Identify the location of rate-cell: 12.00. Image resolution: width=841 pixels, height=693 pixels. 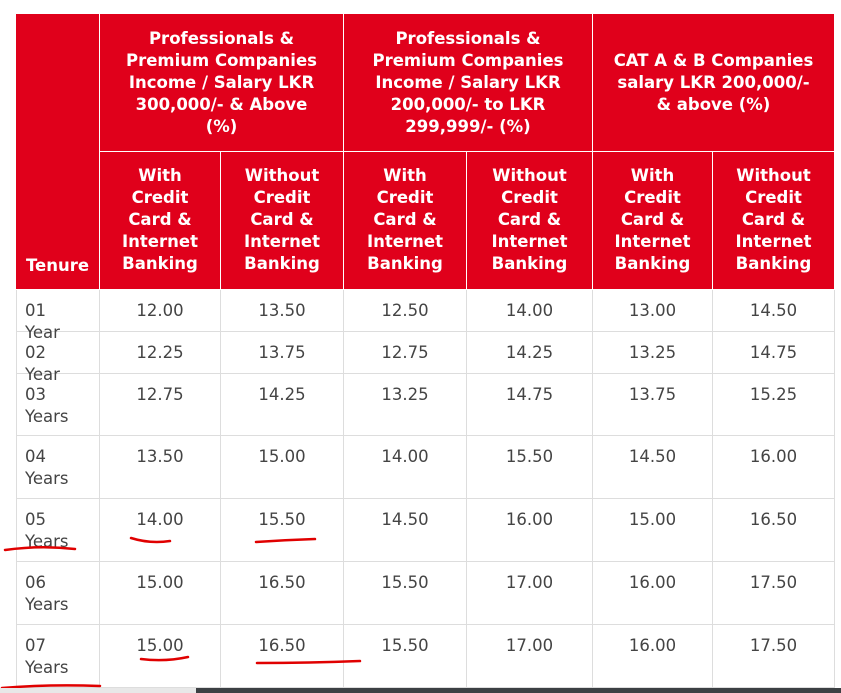
(160, 311).